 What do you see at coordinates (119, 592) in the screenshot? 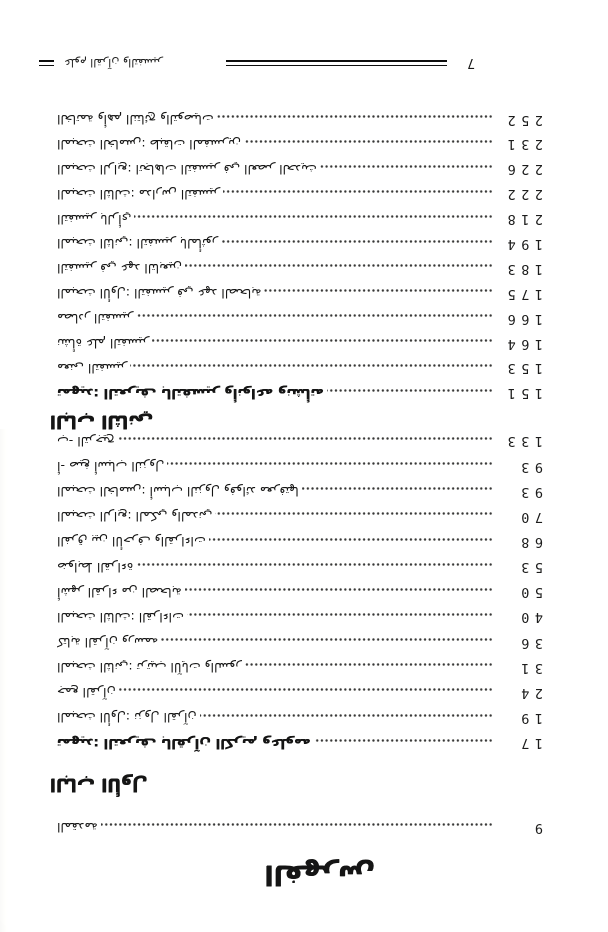
I see `toc-entry-title: أشهر القراء من الصحابة` at bounding box center [119, 592].